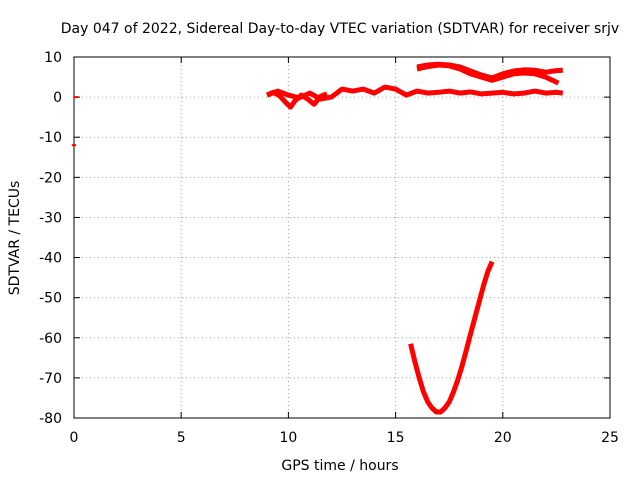  What do you see at coordinates (53, 58) in the screenshot?
I see `y-tick-label: 10` at bounding box center [53, 58].